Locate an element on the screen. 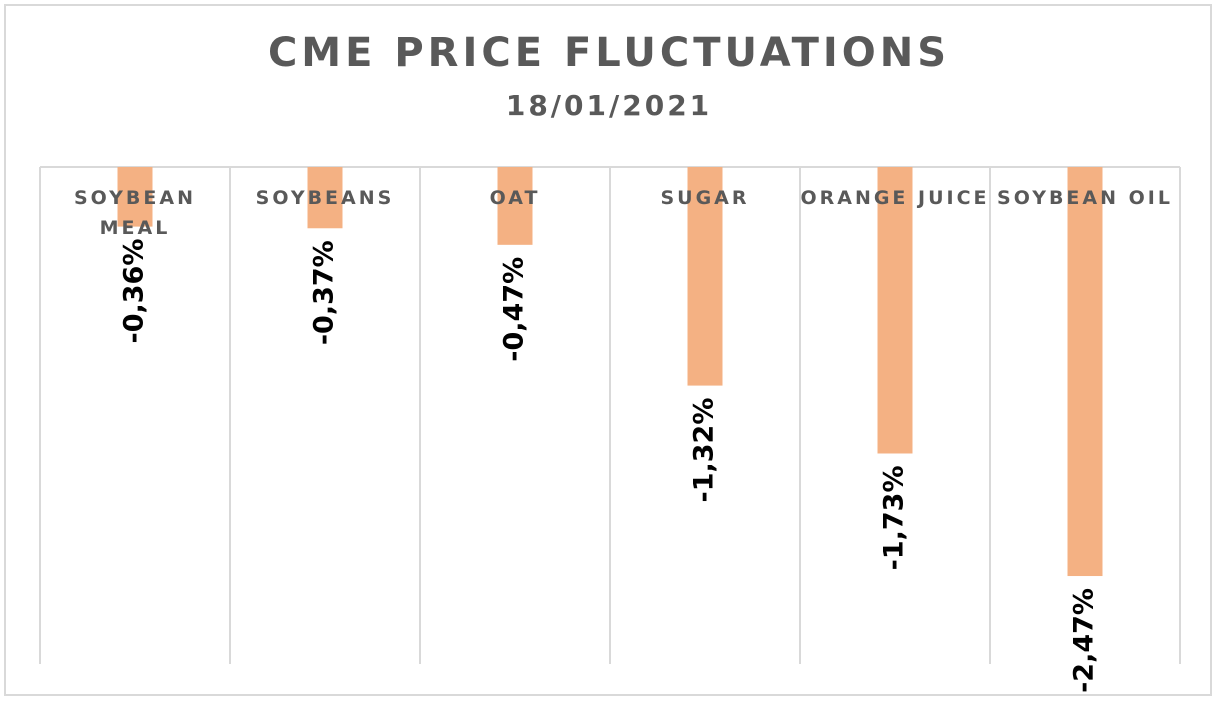  category-label: MEAL is located at coordinates (135, 228).